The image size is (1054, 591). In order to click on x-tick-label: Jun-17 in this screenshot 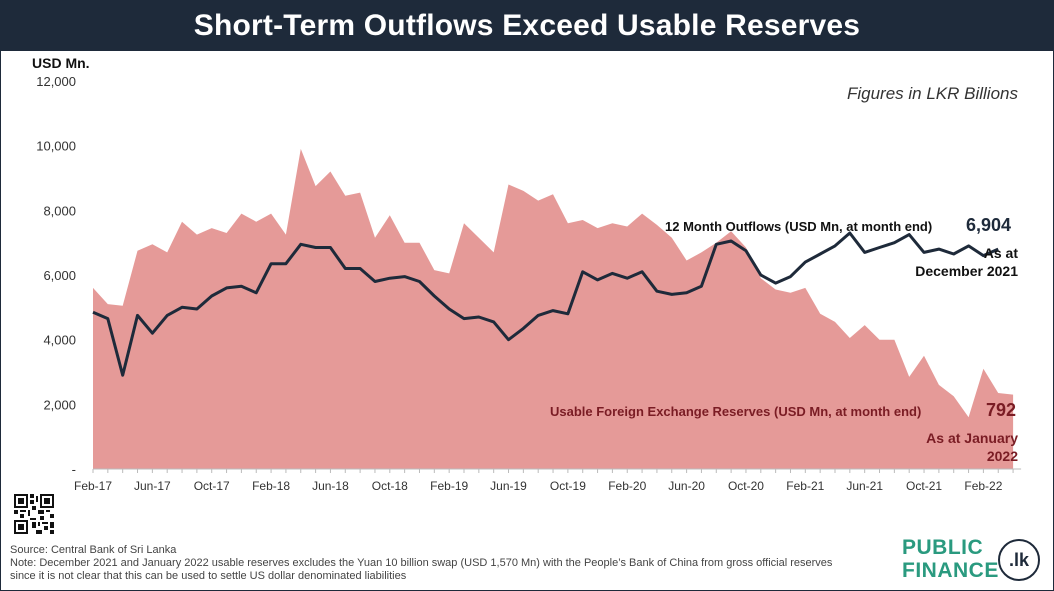, I will do `click(152, 486)`.